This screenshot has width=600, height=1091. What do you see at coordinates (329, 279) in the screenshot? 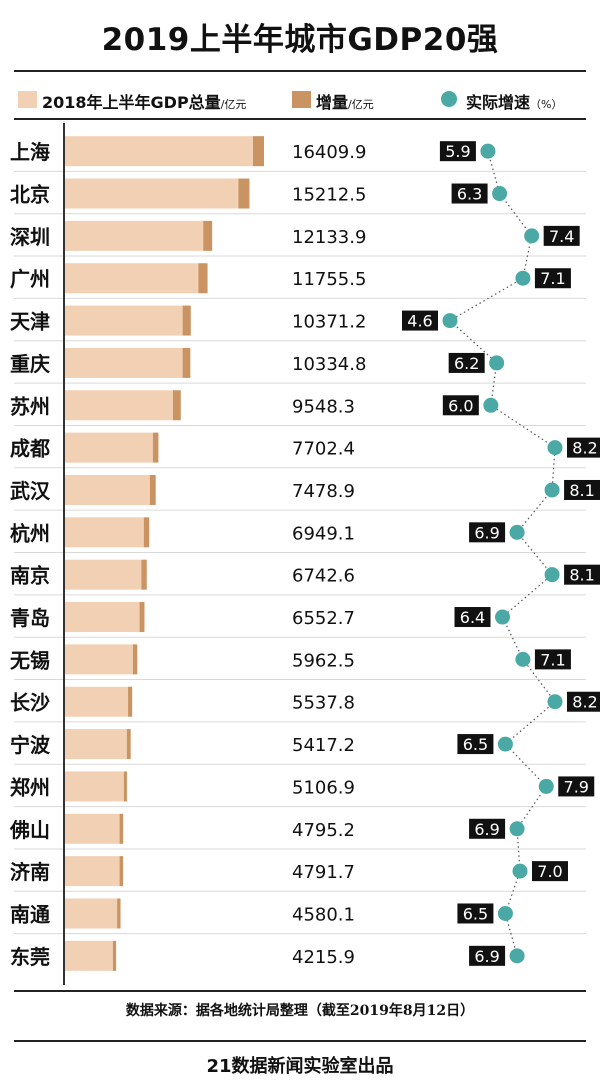
I see `value-label: 11755.5` at bounding box center [329, 279].